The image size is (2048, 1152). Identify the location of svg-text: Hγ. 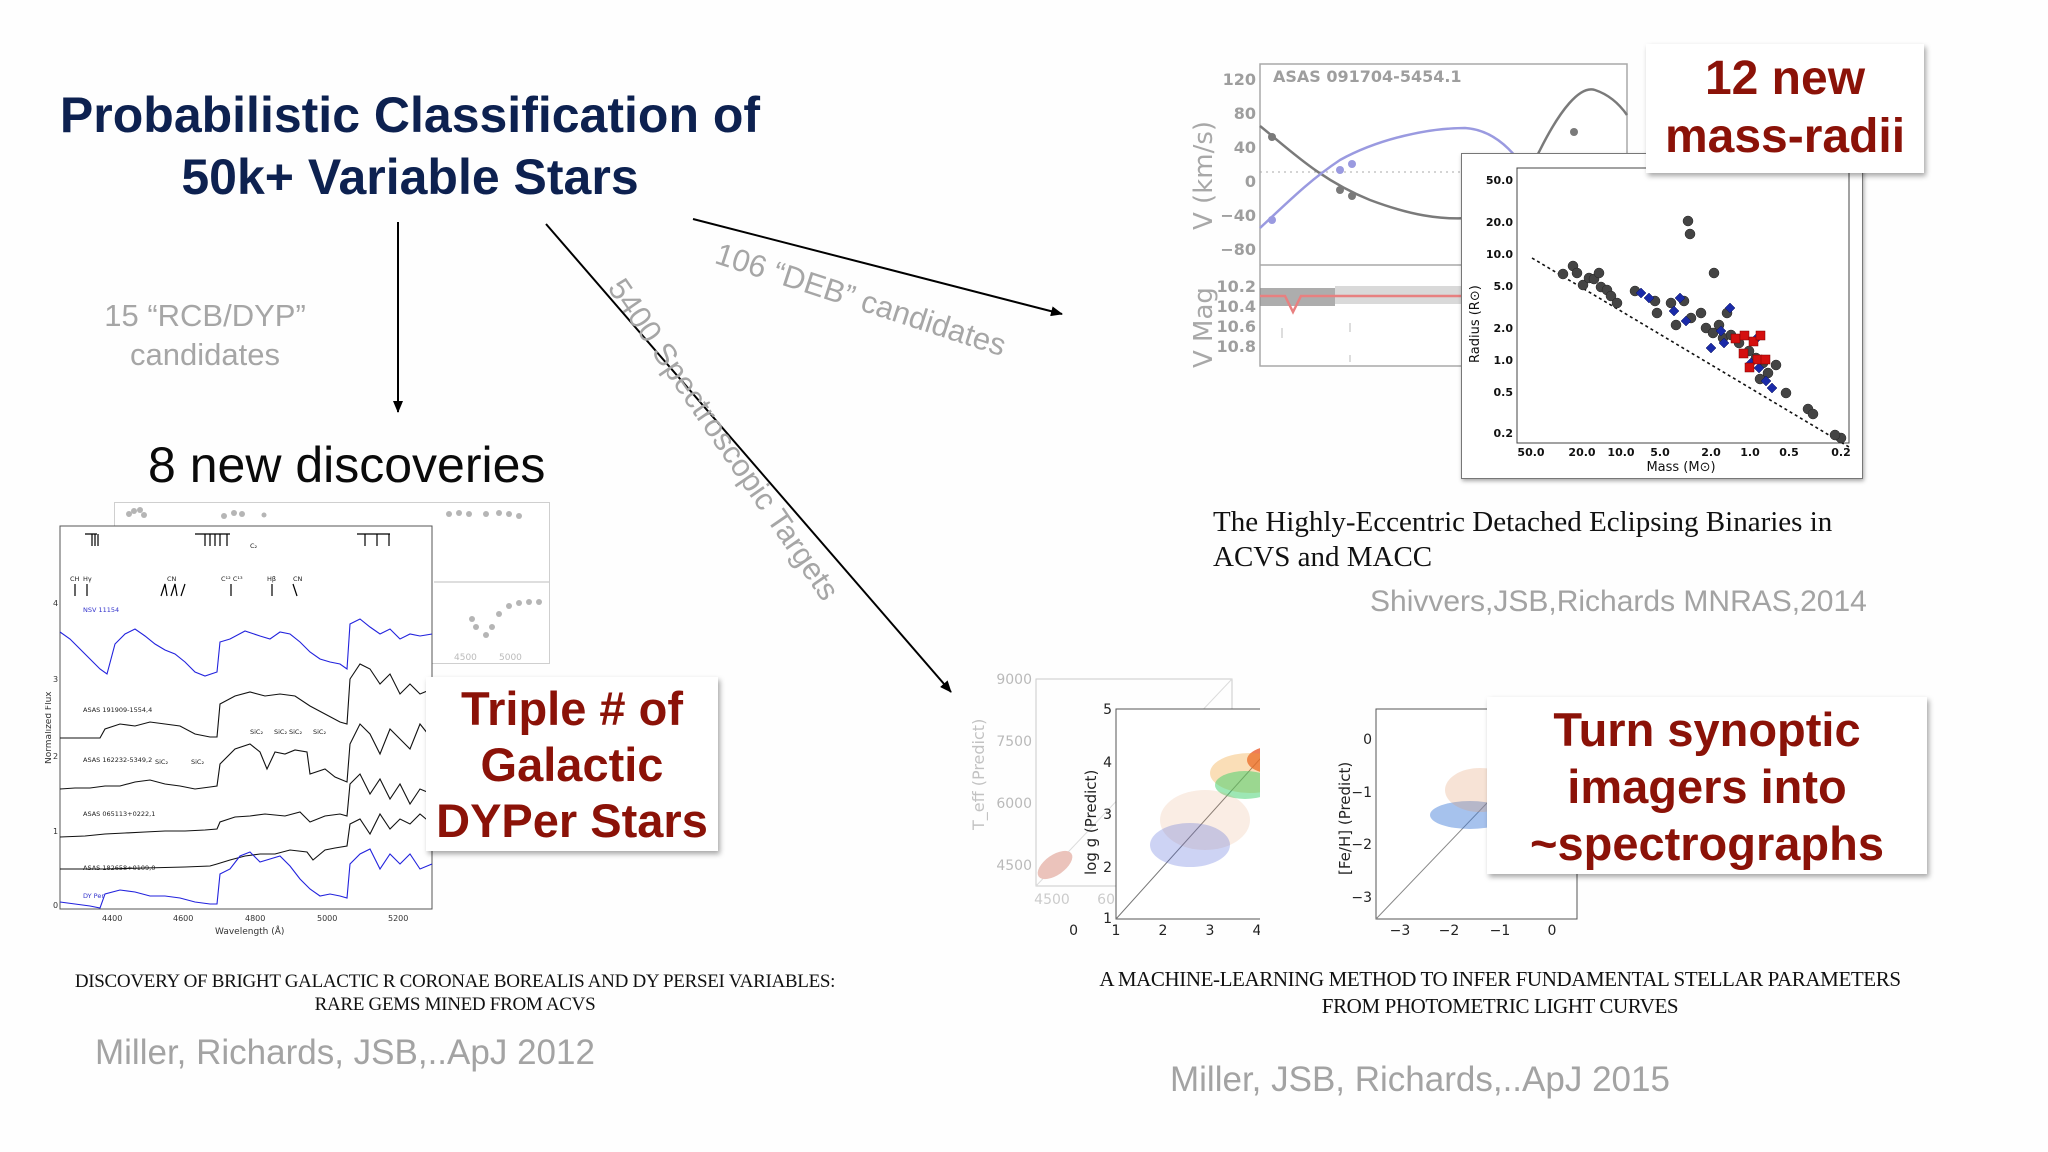
(87, 579).